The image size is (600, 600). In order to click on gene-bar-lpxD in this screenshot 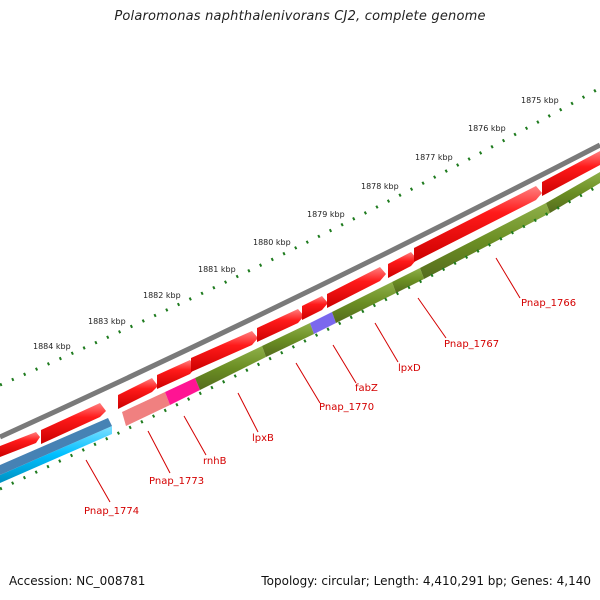, I will do `click(364, 302)`.